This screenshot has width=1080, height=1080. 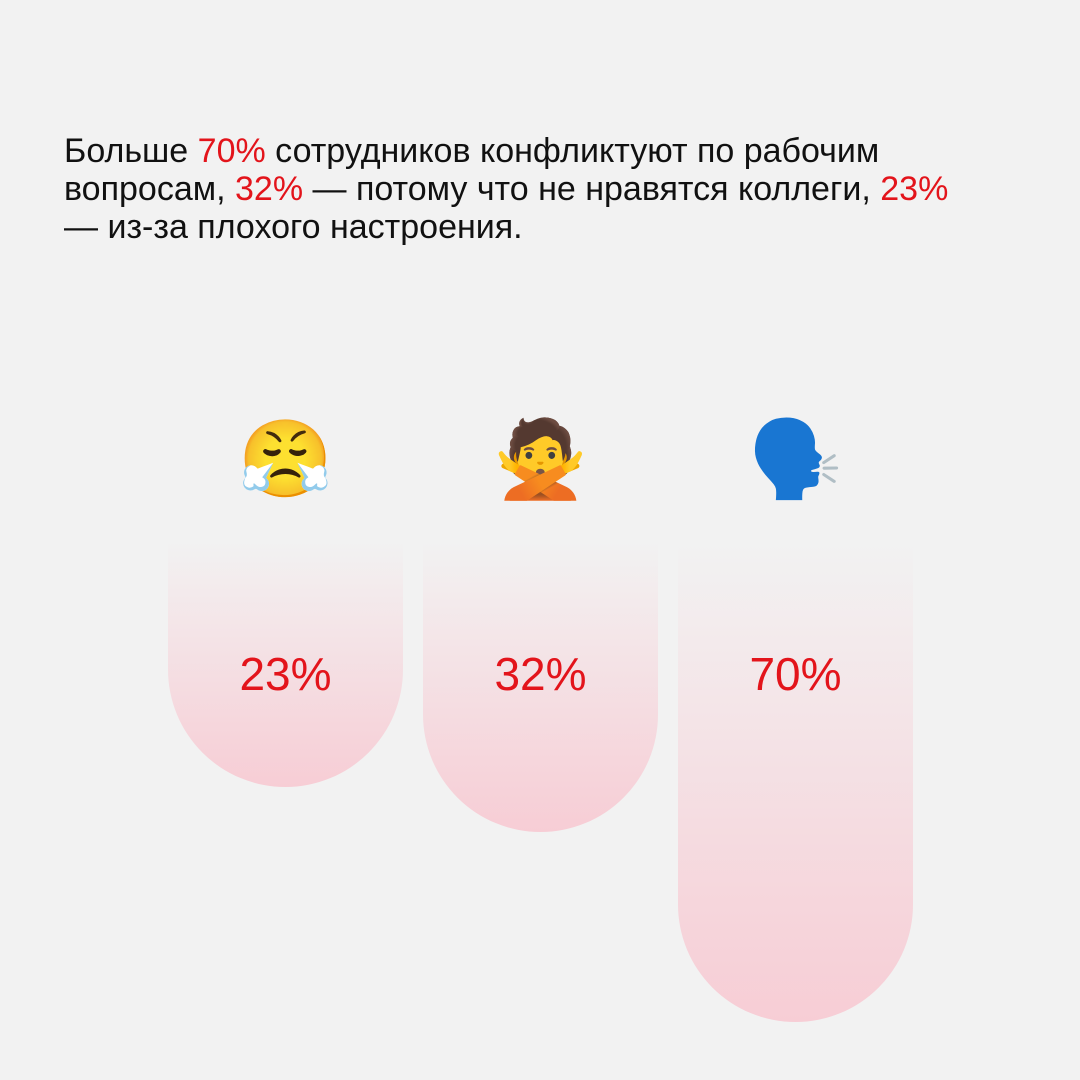 What do you see at coordinates (231, 151) in the screenshot?
I see `title-segment: 70%` at bounding box center [231, 151].